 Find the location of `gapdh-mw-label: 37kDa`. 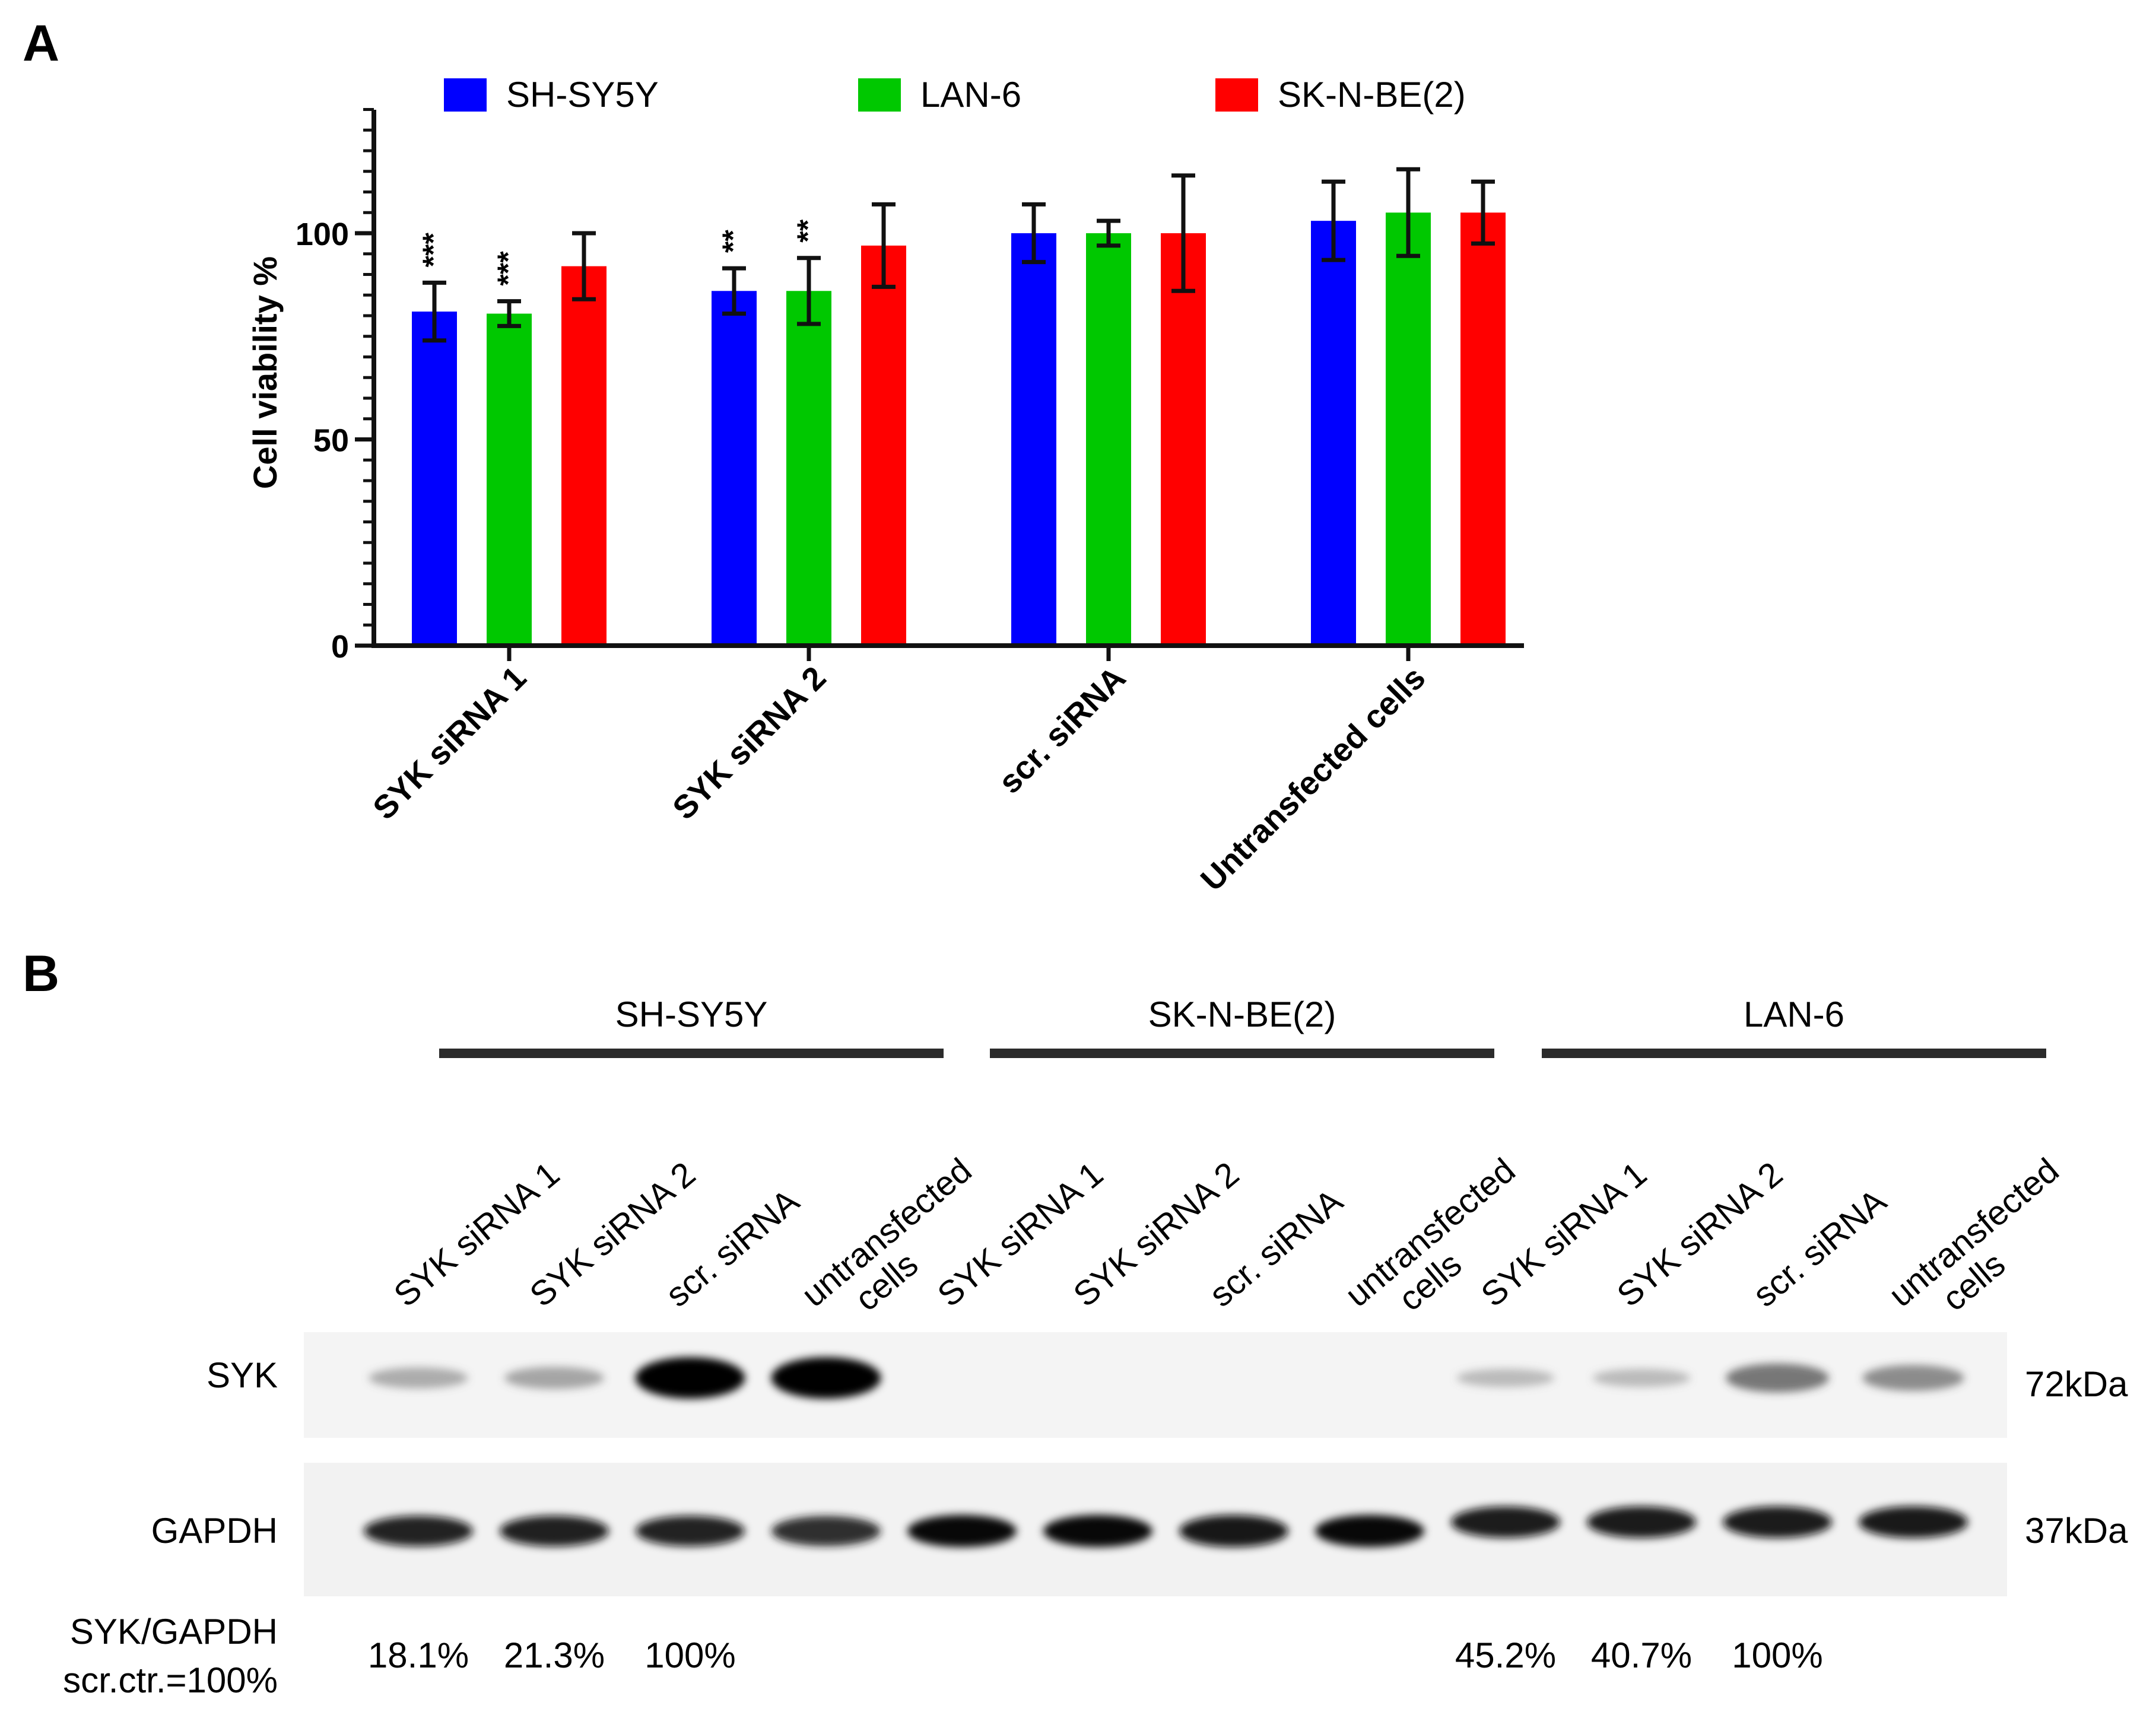

gapdh-mw-label: 37kDa is located at coordinates (2076, 1531).